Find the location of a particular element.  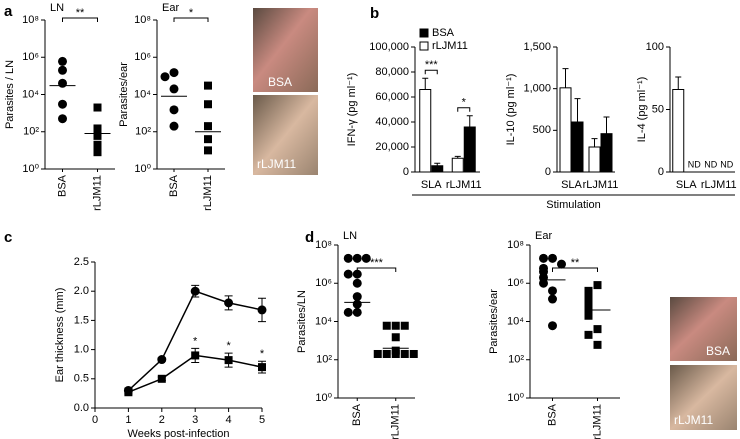

annotation: ND is located at coordinates (726, 164).